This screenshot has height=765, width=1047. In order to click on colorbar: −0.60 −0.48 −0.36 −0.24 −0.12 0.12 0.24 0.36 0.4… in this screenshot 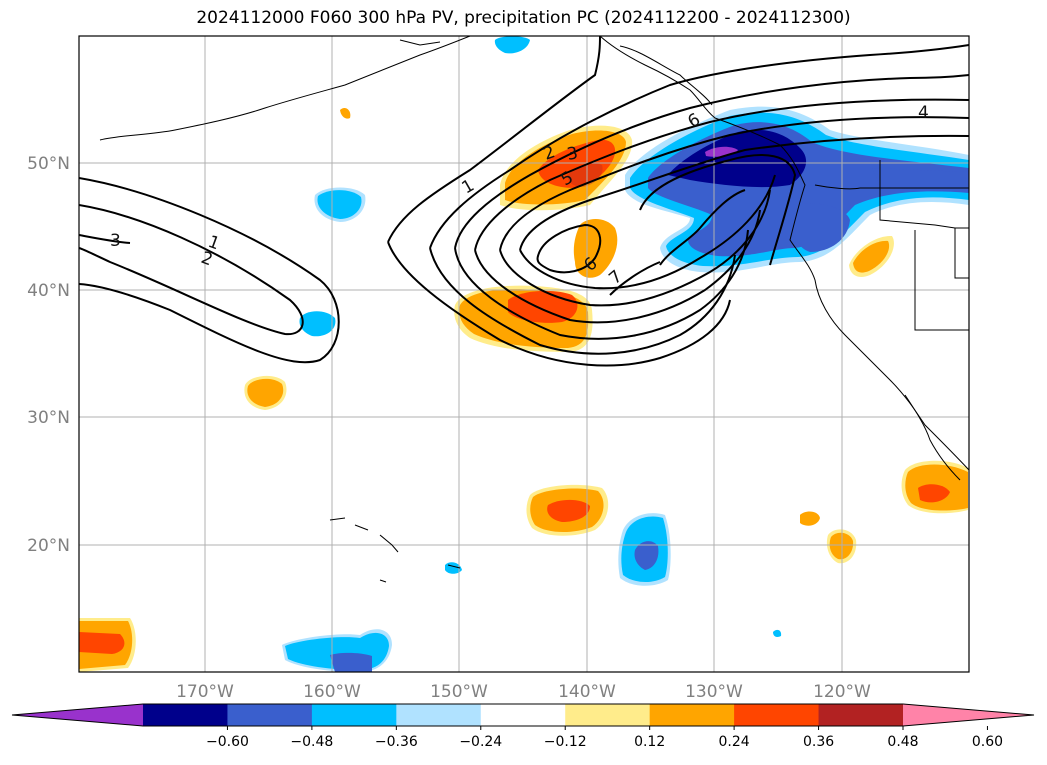, I will do `click(523, 726)`.